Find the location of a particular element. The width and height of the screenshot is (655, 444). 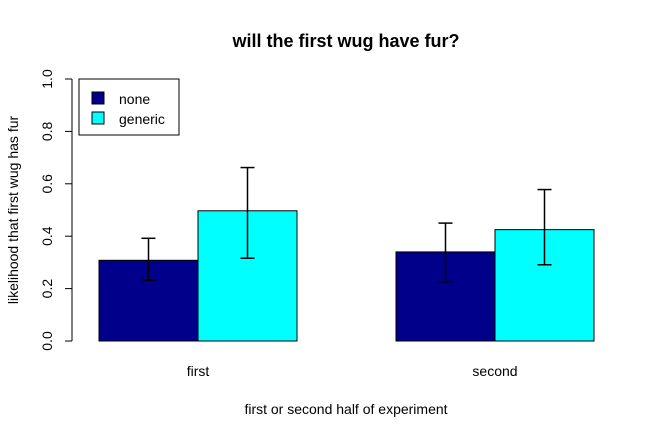

y-axis-label: likelihood that first wug has fur is located at coordinates (13, 210).